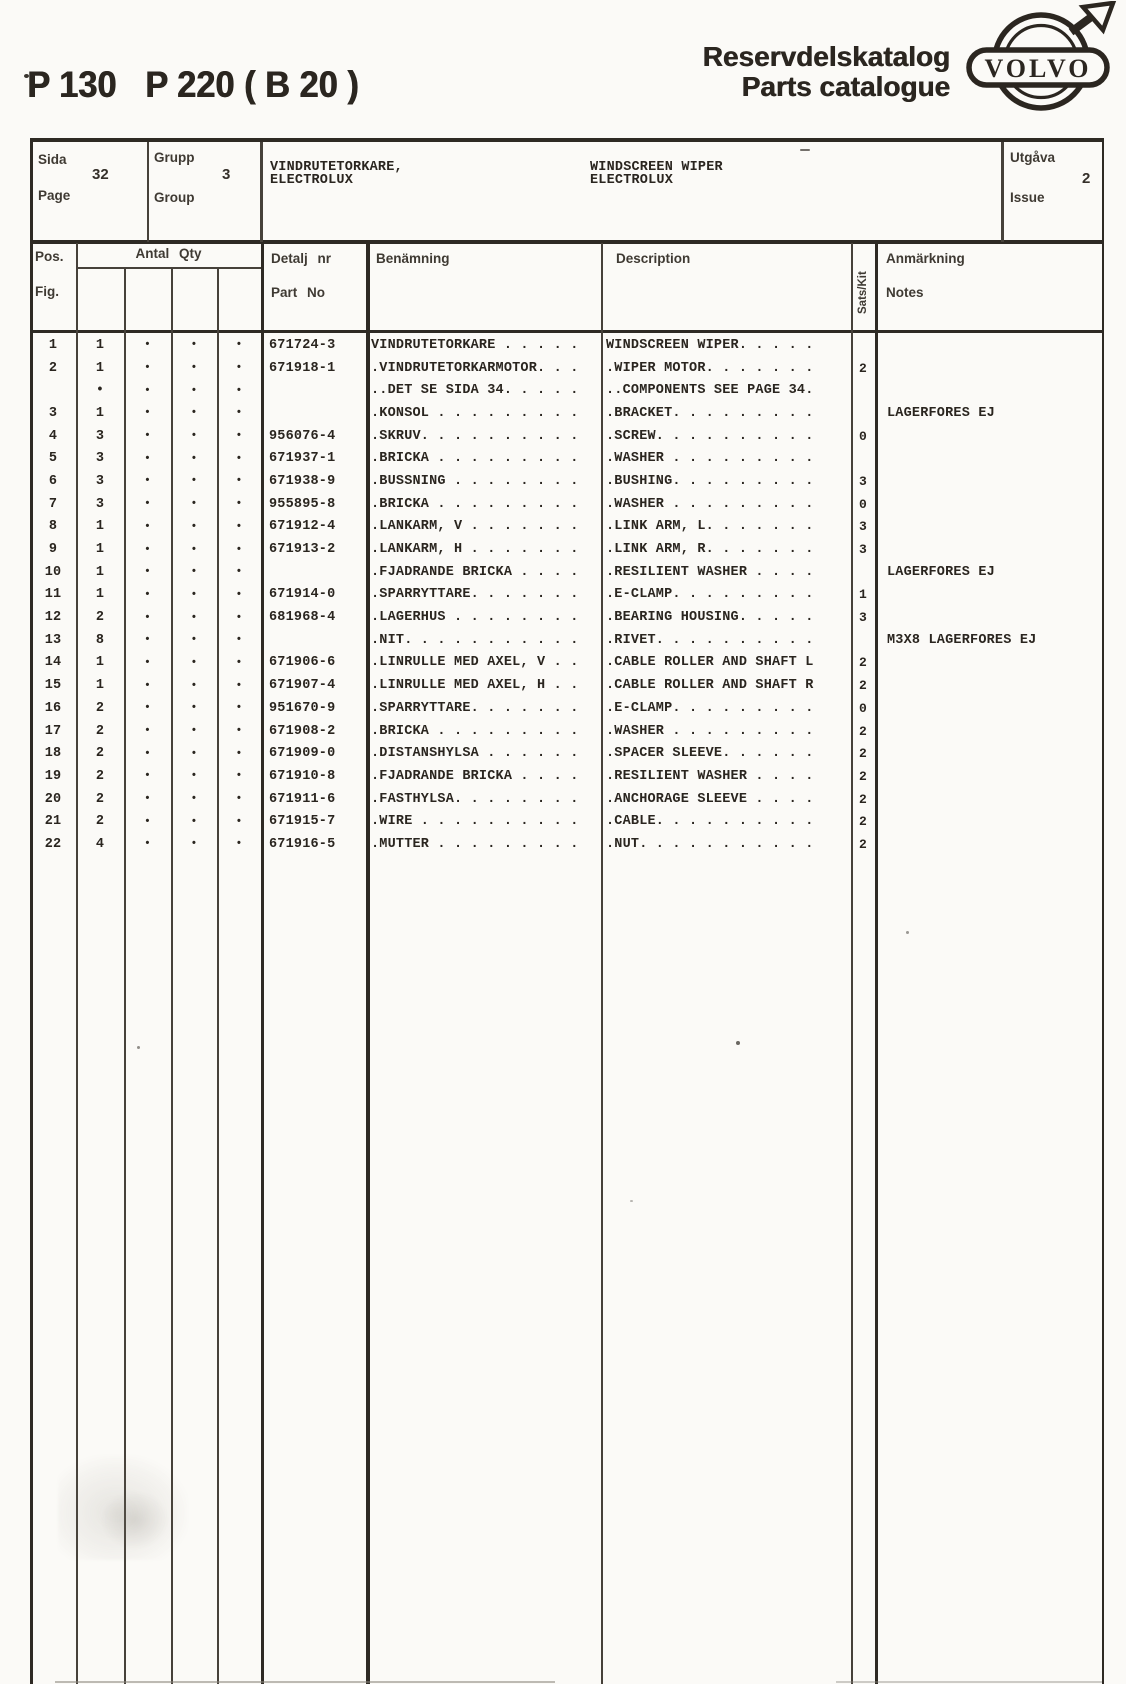 The height and width of the screenshot is (1684, 1126). What do you see at coordinates (54, 195) in the screenshot?
I see `page-label: Page` at bounding box center [54, 195].